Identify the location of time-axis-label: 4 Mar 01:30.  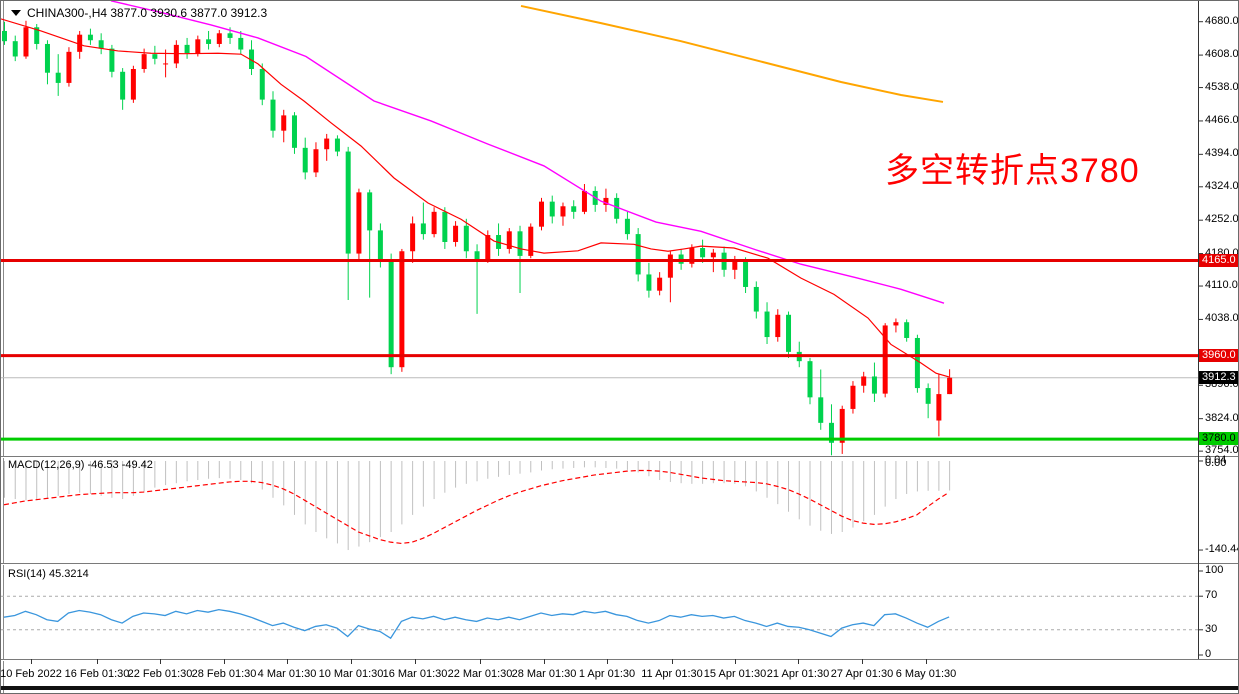
(287, 674).